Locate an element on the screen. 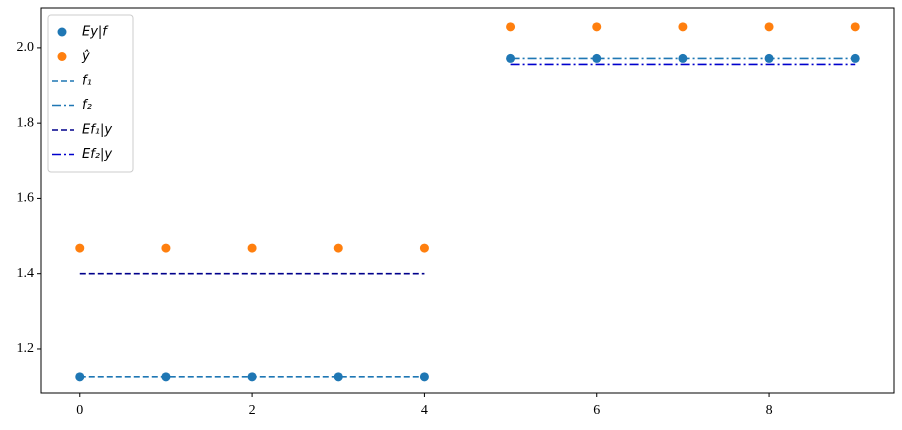 This screenshot has height=430, width=902. y-tick-label: 1.8 is located at coordinates (26, 122).